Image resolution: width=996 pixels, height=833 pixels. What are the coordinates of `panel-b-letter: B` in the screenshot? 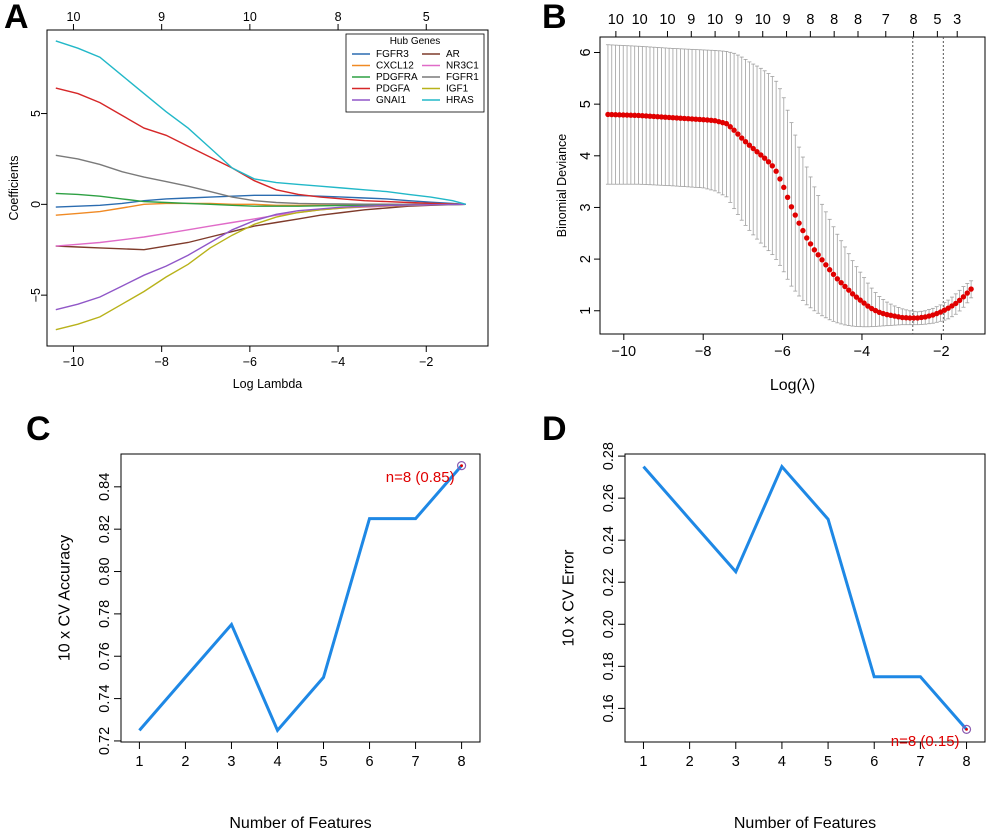 It's located at (554, 18).